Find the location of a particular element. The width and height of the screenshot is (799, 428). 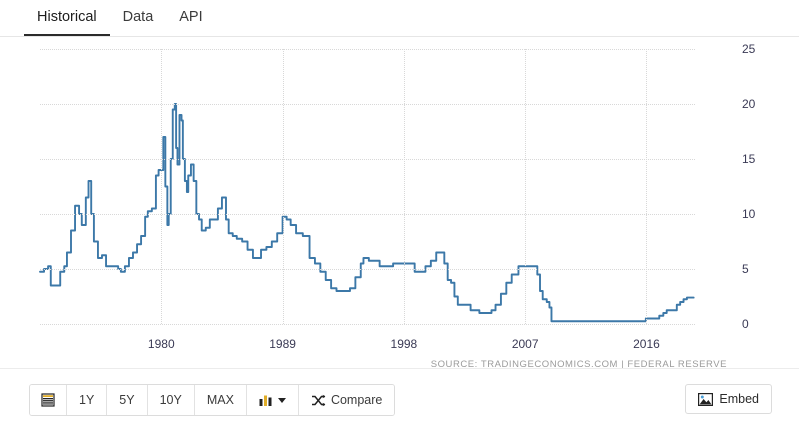

y-axis-tick-label: 25 is located at coordinates (749, 49).